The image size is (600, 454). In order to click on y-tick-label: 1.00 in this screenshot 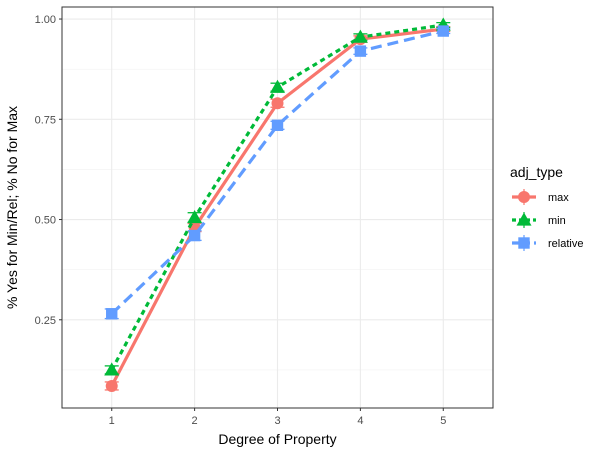, I will do `click(45, 20)`.